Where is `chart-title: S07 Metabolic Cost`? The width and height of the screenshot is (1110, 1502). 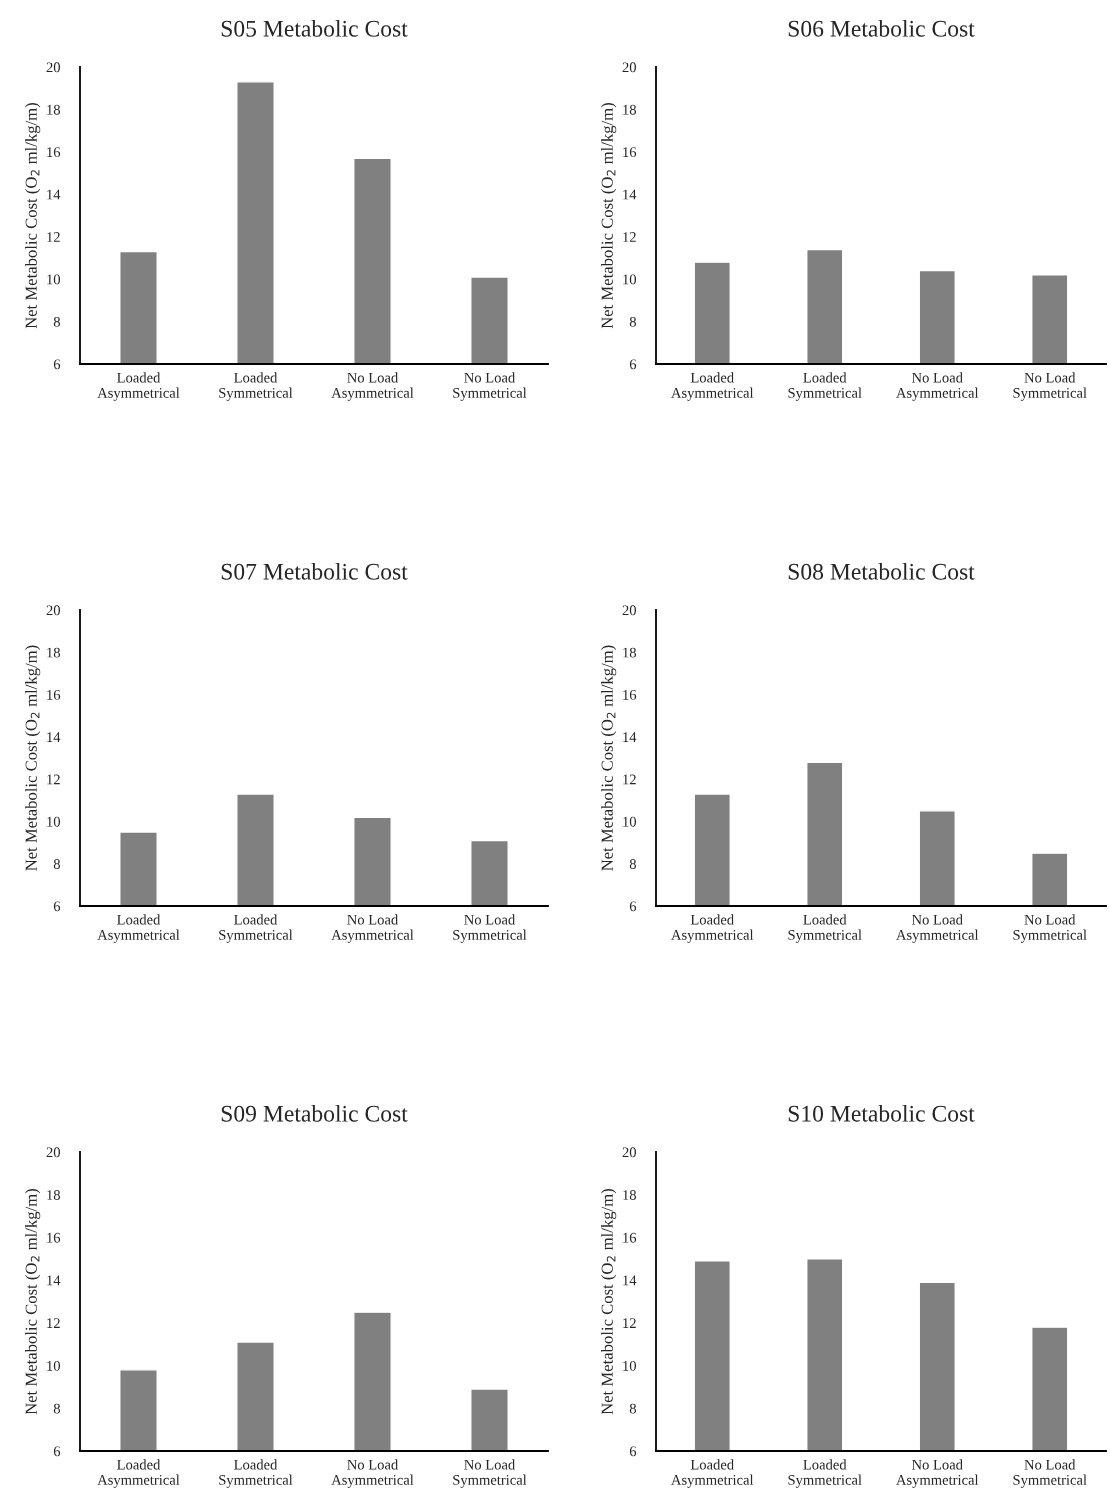 chart-title: S07 Metabolic Cost is located at coordinates (314, 571).